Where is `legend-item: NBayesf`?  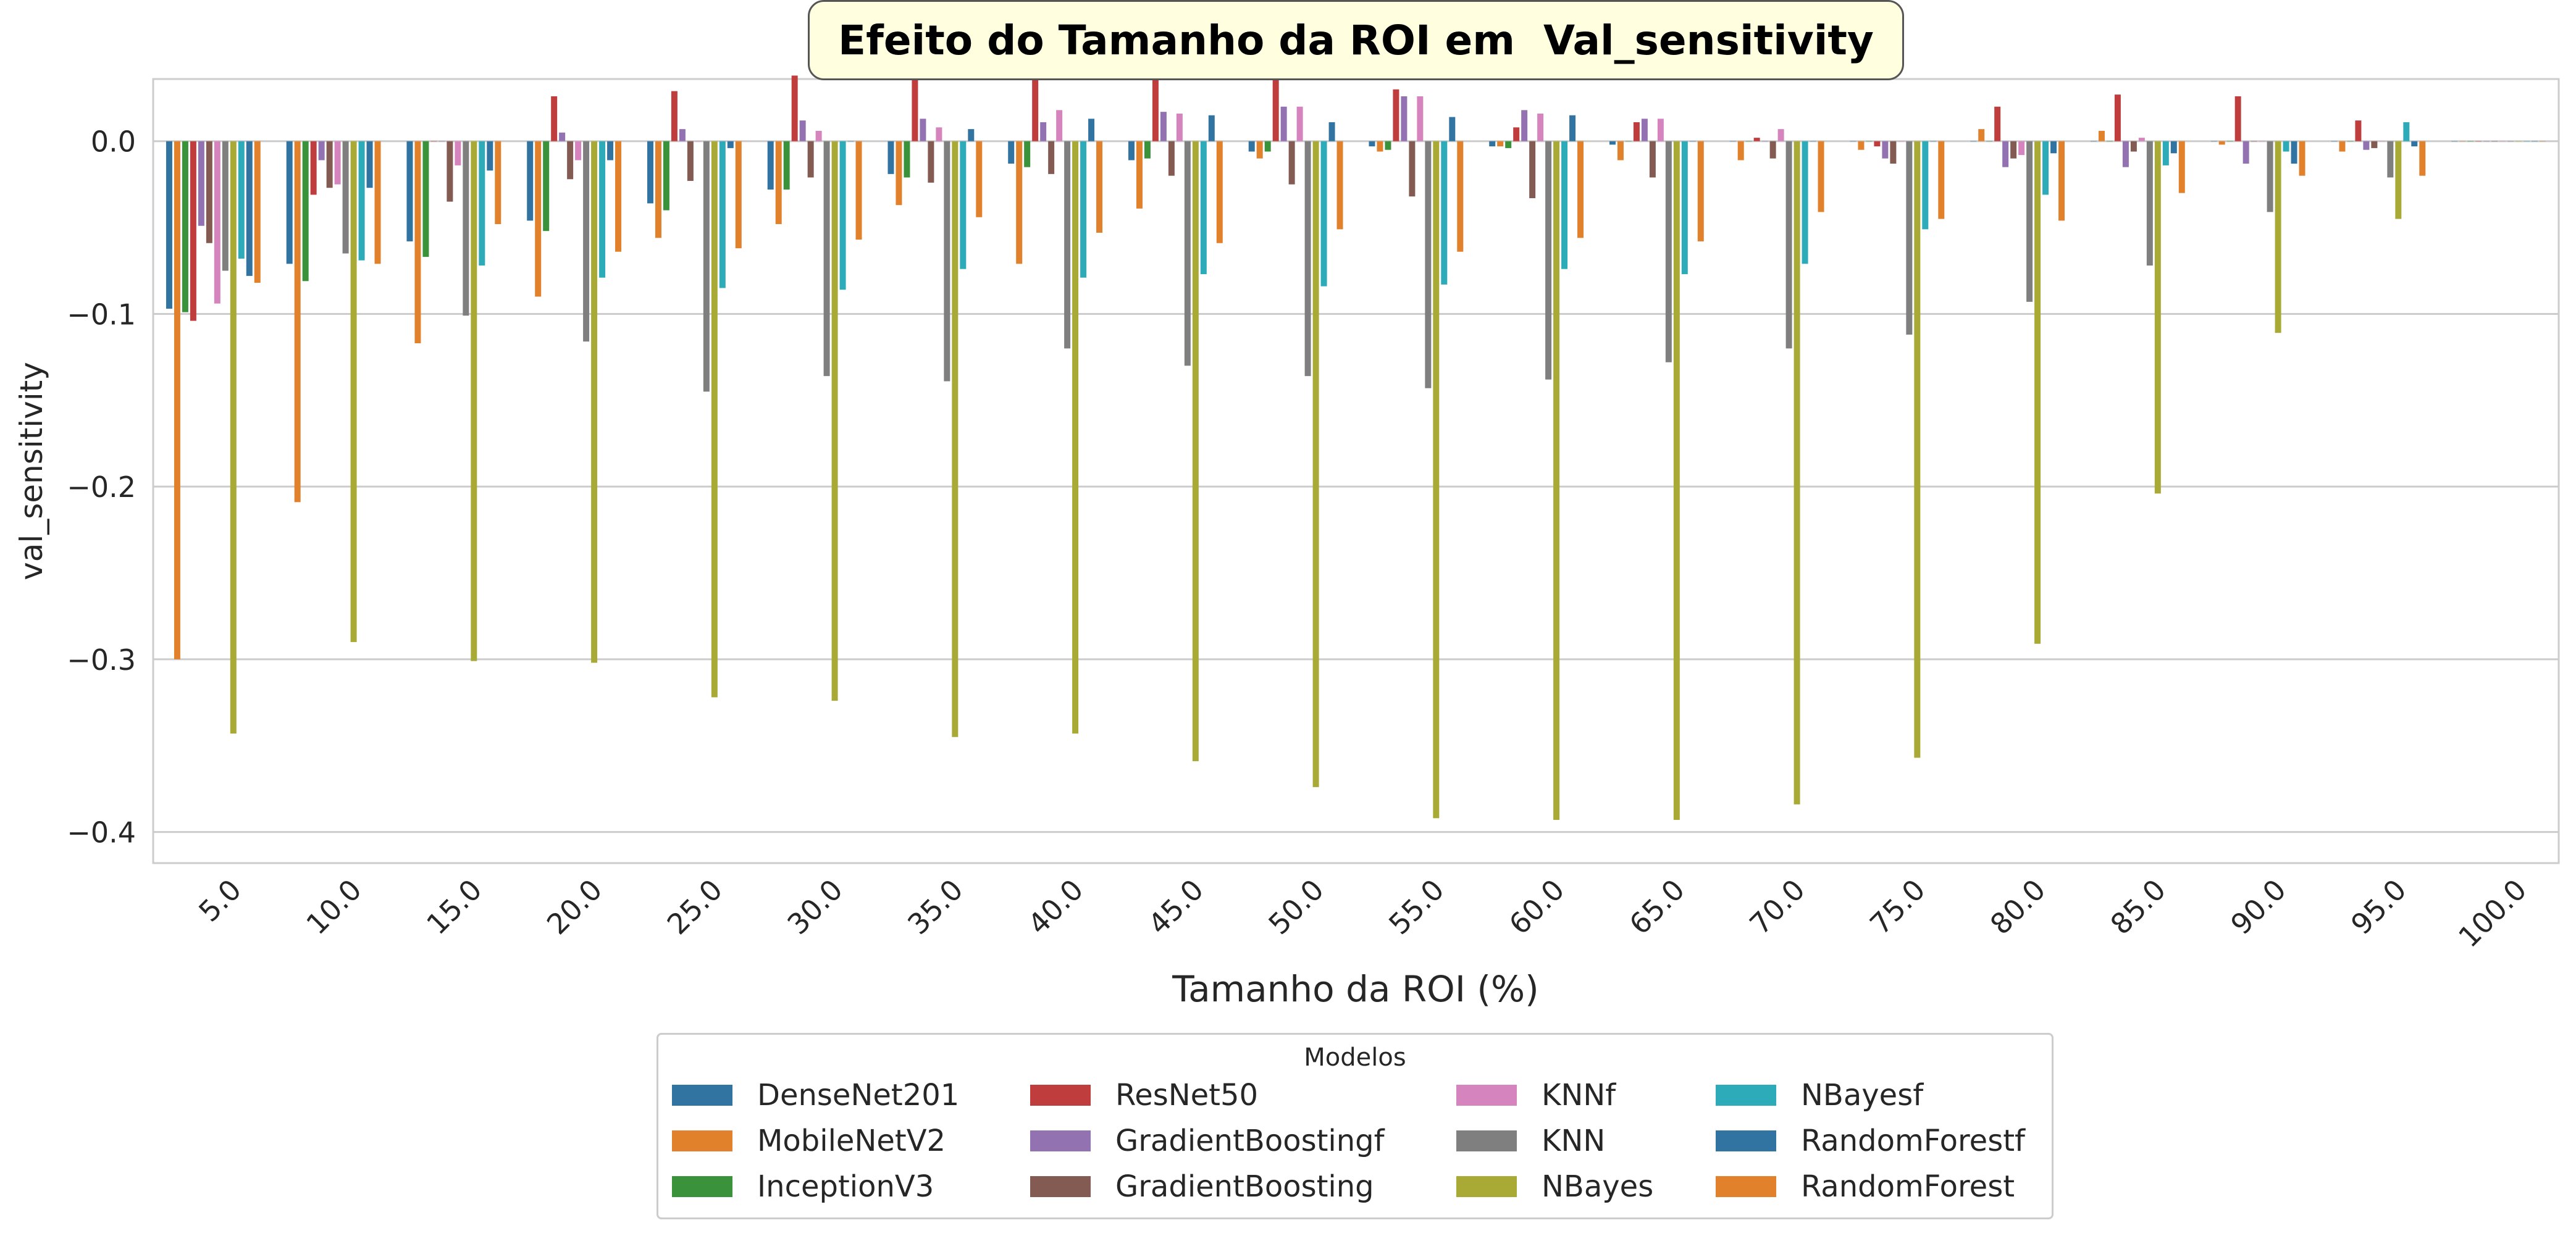 legend-item: NBayesf is located at coordinates (1820, 1095).